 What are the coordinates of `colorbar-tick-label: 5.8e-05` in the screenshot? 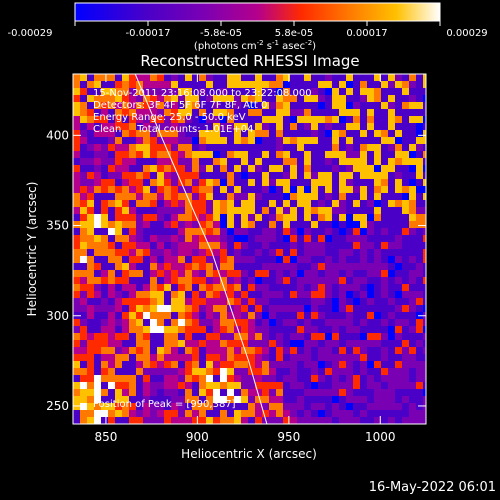 It's located at (294, 33).